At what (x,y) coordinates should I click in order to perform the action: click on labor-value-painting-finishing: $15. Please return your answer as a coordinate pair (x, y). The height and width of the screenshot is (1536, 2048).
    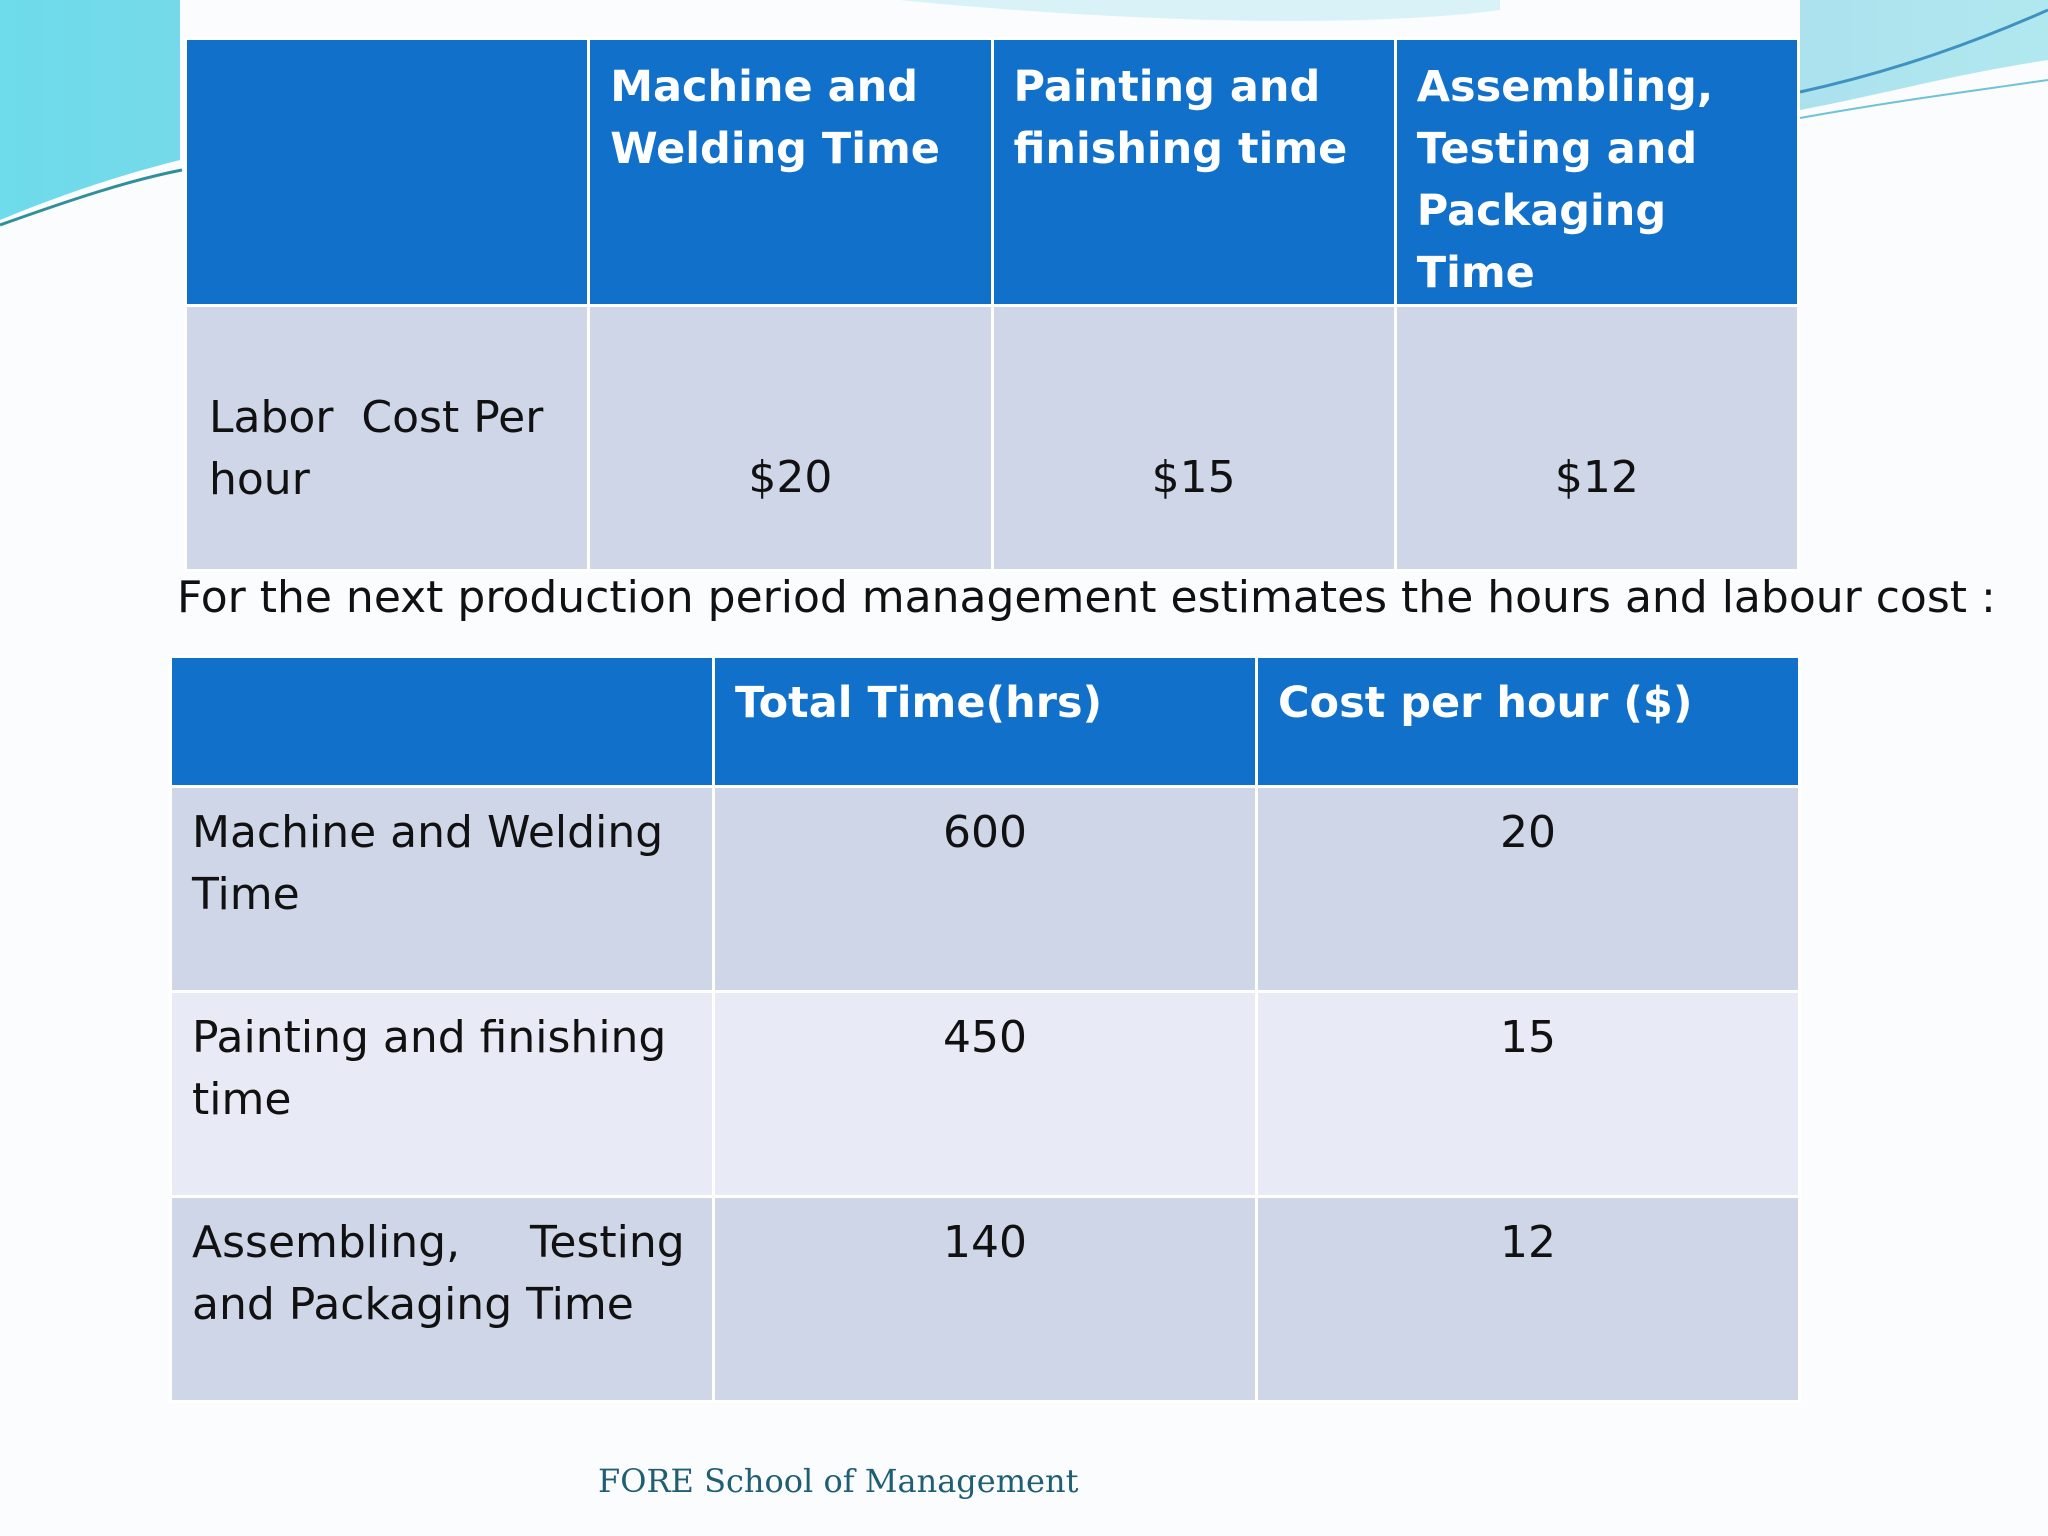
    Looking at the image, I should click on (1193, 438).